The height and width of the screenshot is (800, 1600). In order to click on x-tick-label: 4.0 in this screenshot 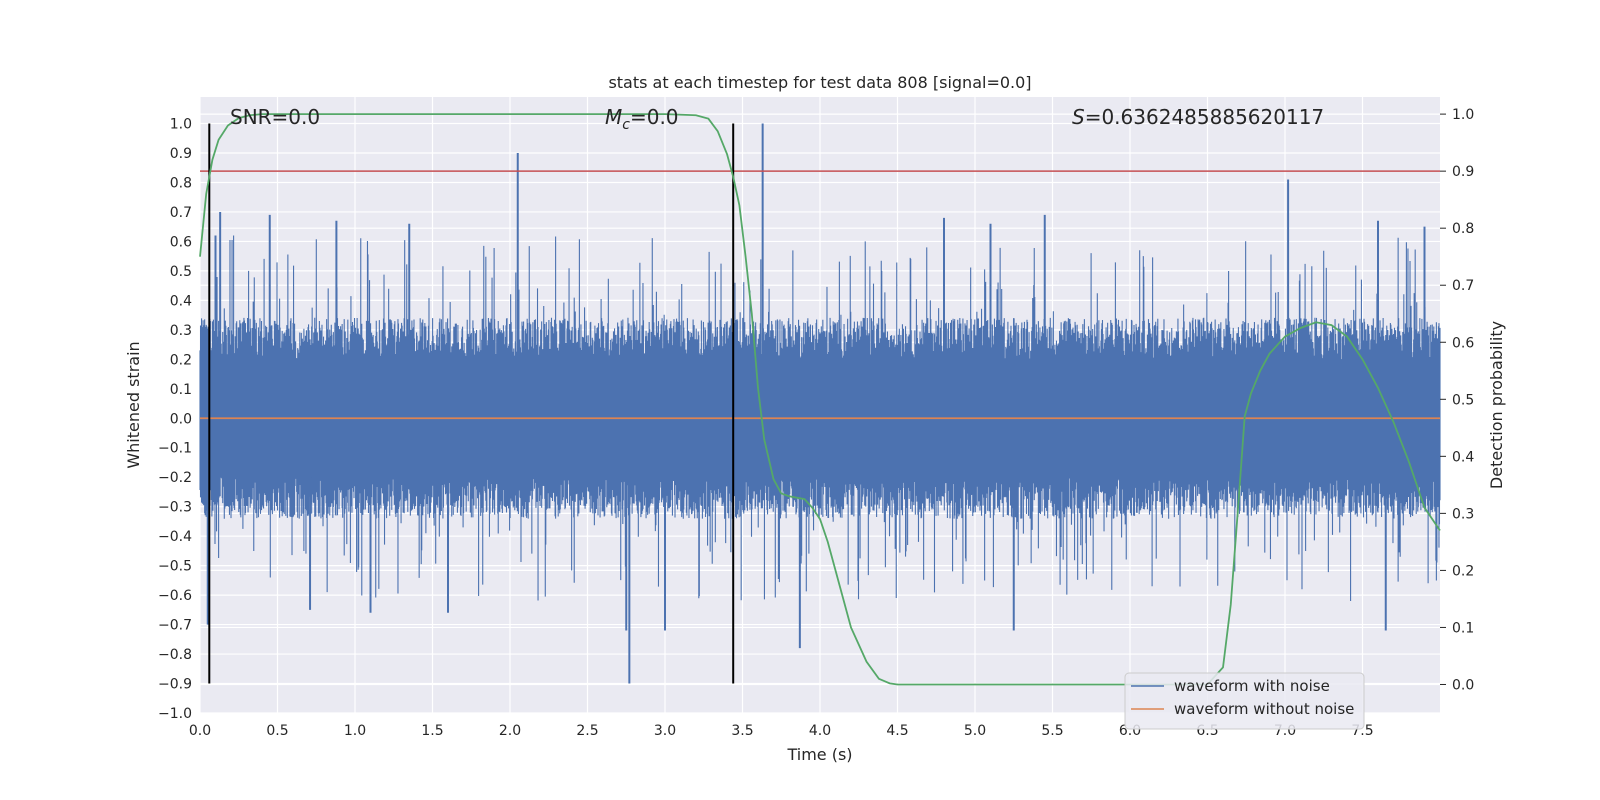, I will do `click(820, 731)`.